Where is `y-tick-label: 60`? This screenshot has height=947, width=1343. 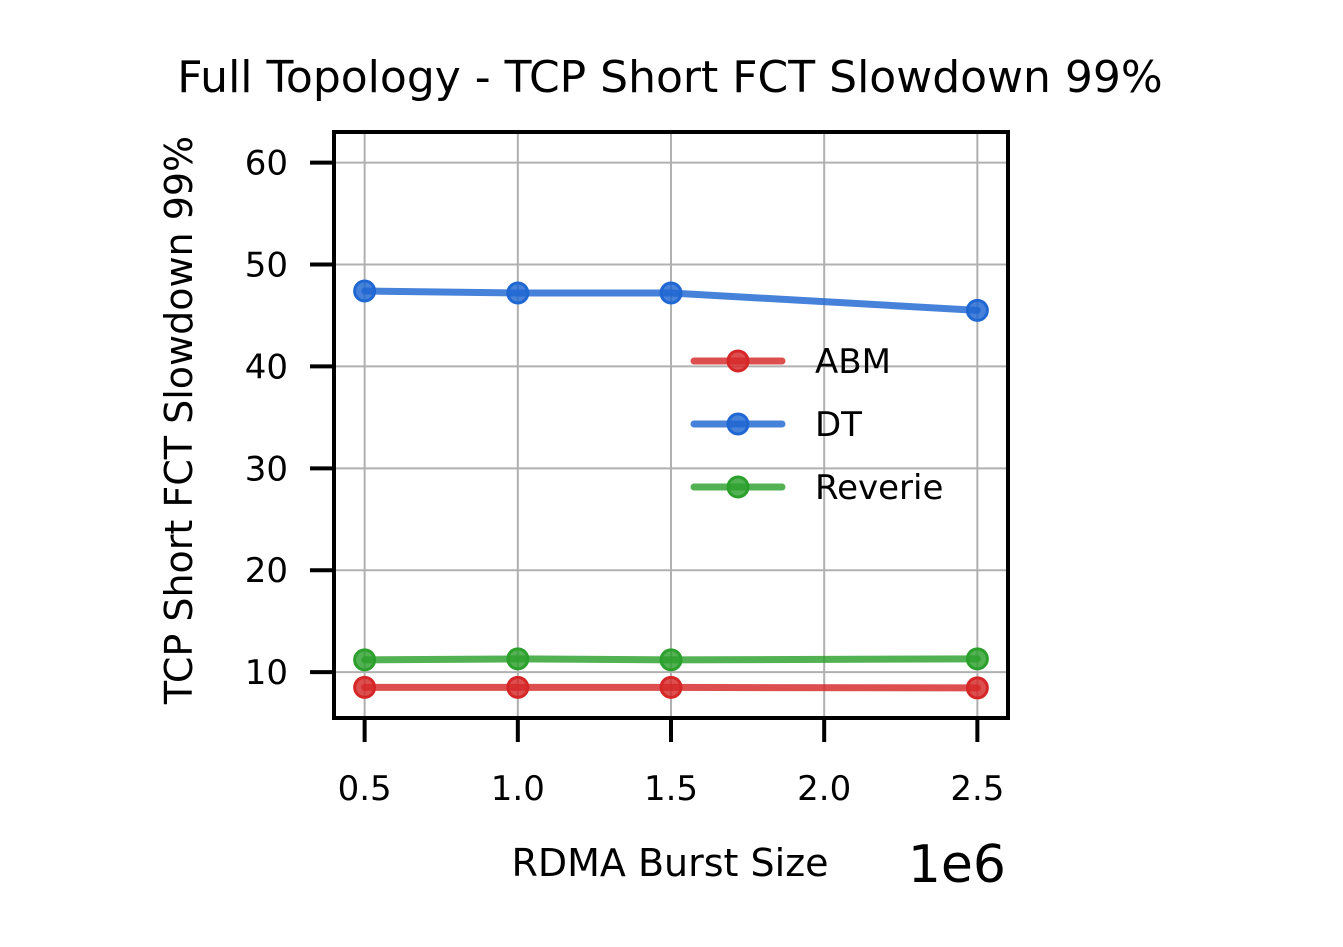 y-tick-label: 60 is located at coordinates (266, 164).